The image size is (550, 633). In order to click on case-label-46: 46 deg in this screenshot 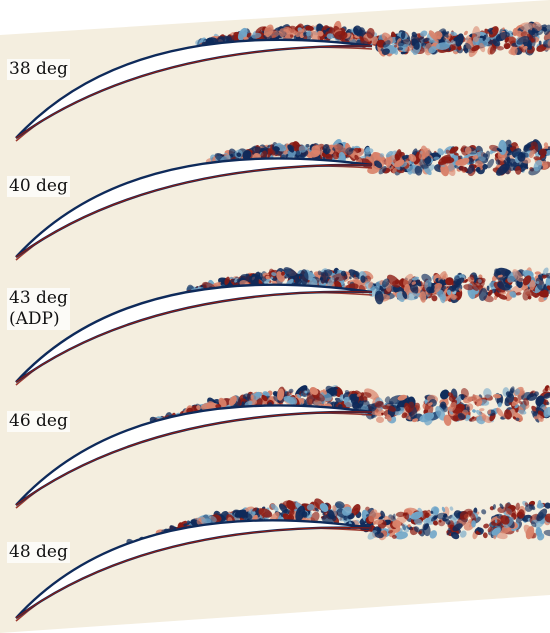, I will do `click(38, 421)`.